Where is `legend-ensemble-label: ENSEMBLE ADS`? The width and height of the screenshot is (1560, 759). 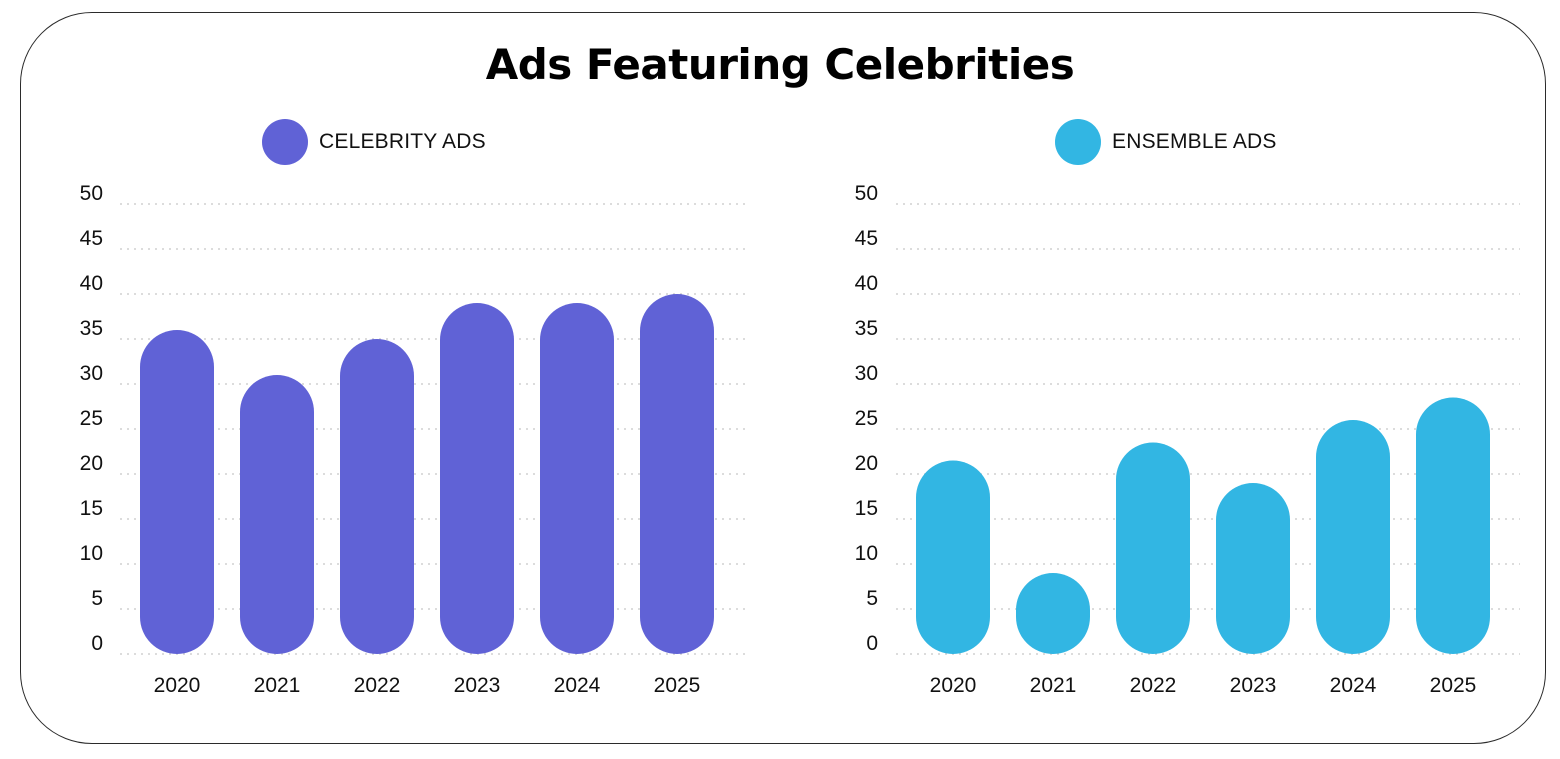 legend-ensemble-label: ENSEMBLE ADS is located at coordinates (1194, 141).